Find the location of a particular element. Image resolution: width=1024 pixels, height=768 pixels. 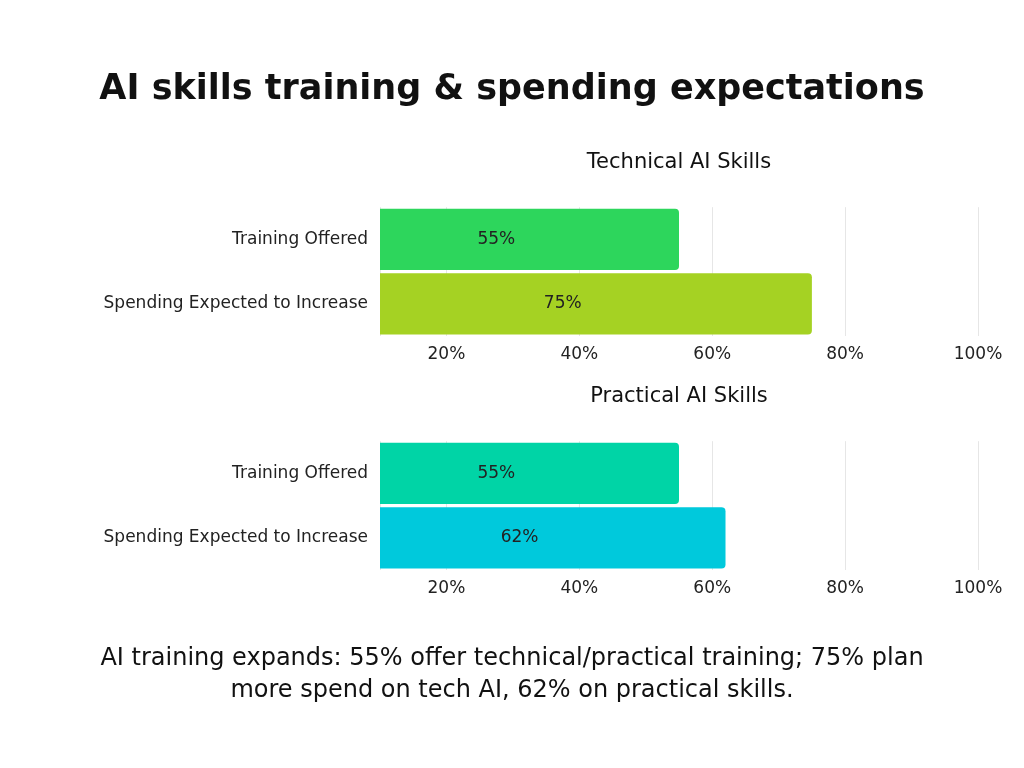

text: AI training expands: 55% offer technical/practical training; 75% plan more spend on tech AI, 62% on practical skills. is located at coordinates (512, 673).